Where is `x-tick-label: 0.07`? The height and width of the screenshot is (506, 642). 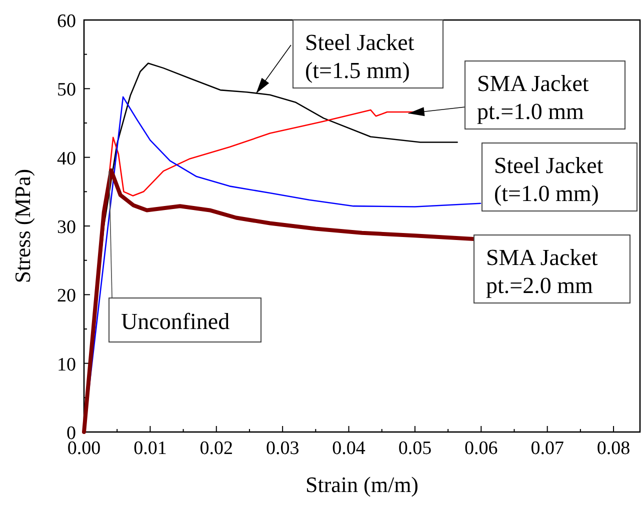 x-tick-label: 0.07 is located at coordinates (547, 448).